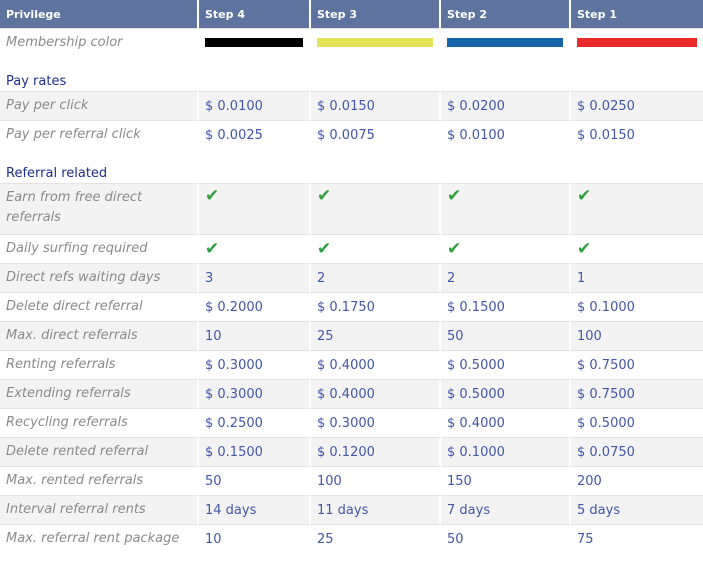  I want to click on value-cell: $ 0.1200, so click(376, 451).